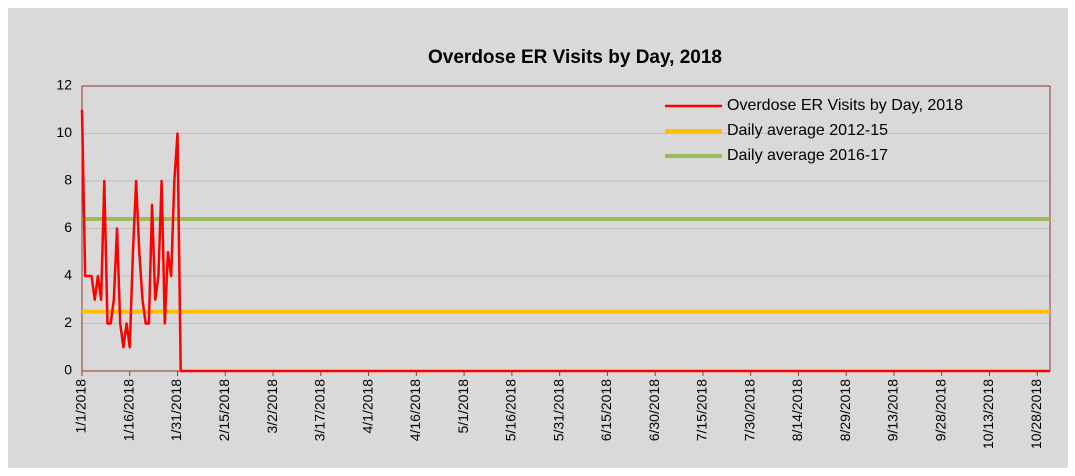 The image size is (1075, 476). I want to click on x-tick-label: 1/1/2018, so click(81, 406).